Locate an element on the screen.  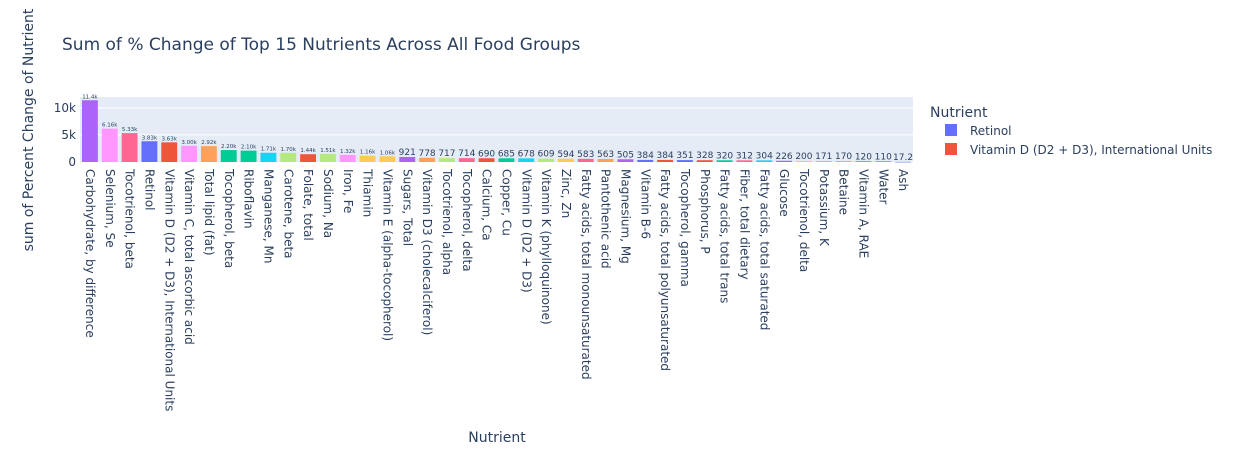
y-tick-label: 5k is located at coordinates (68, 135).